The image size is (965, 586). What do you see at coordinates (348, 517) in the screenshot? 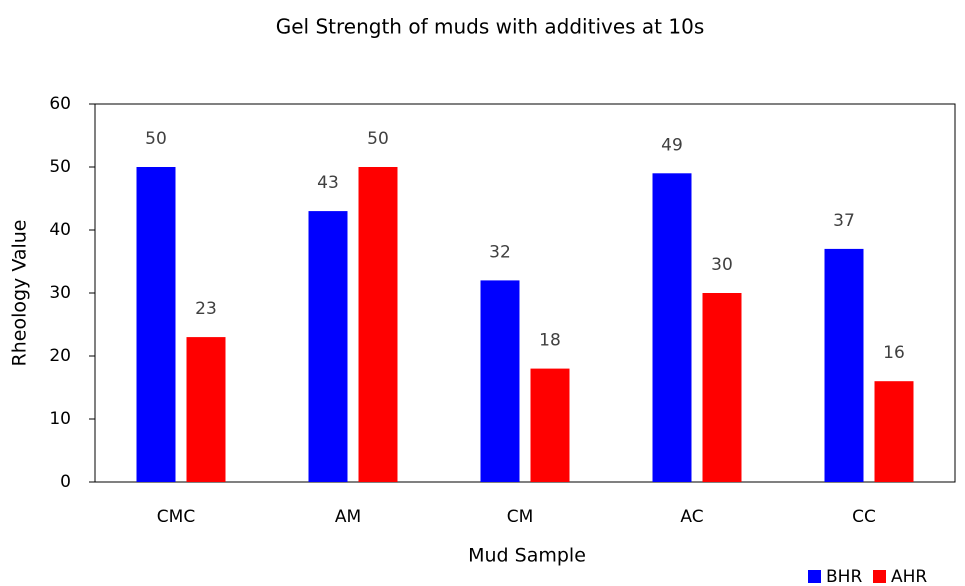
I see `x-tick-label: AM` at bounding box center [348, 517].